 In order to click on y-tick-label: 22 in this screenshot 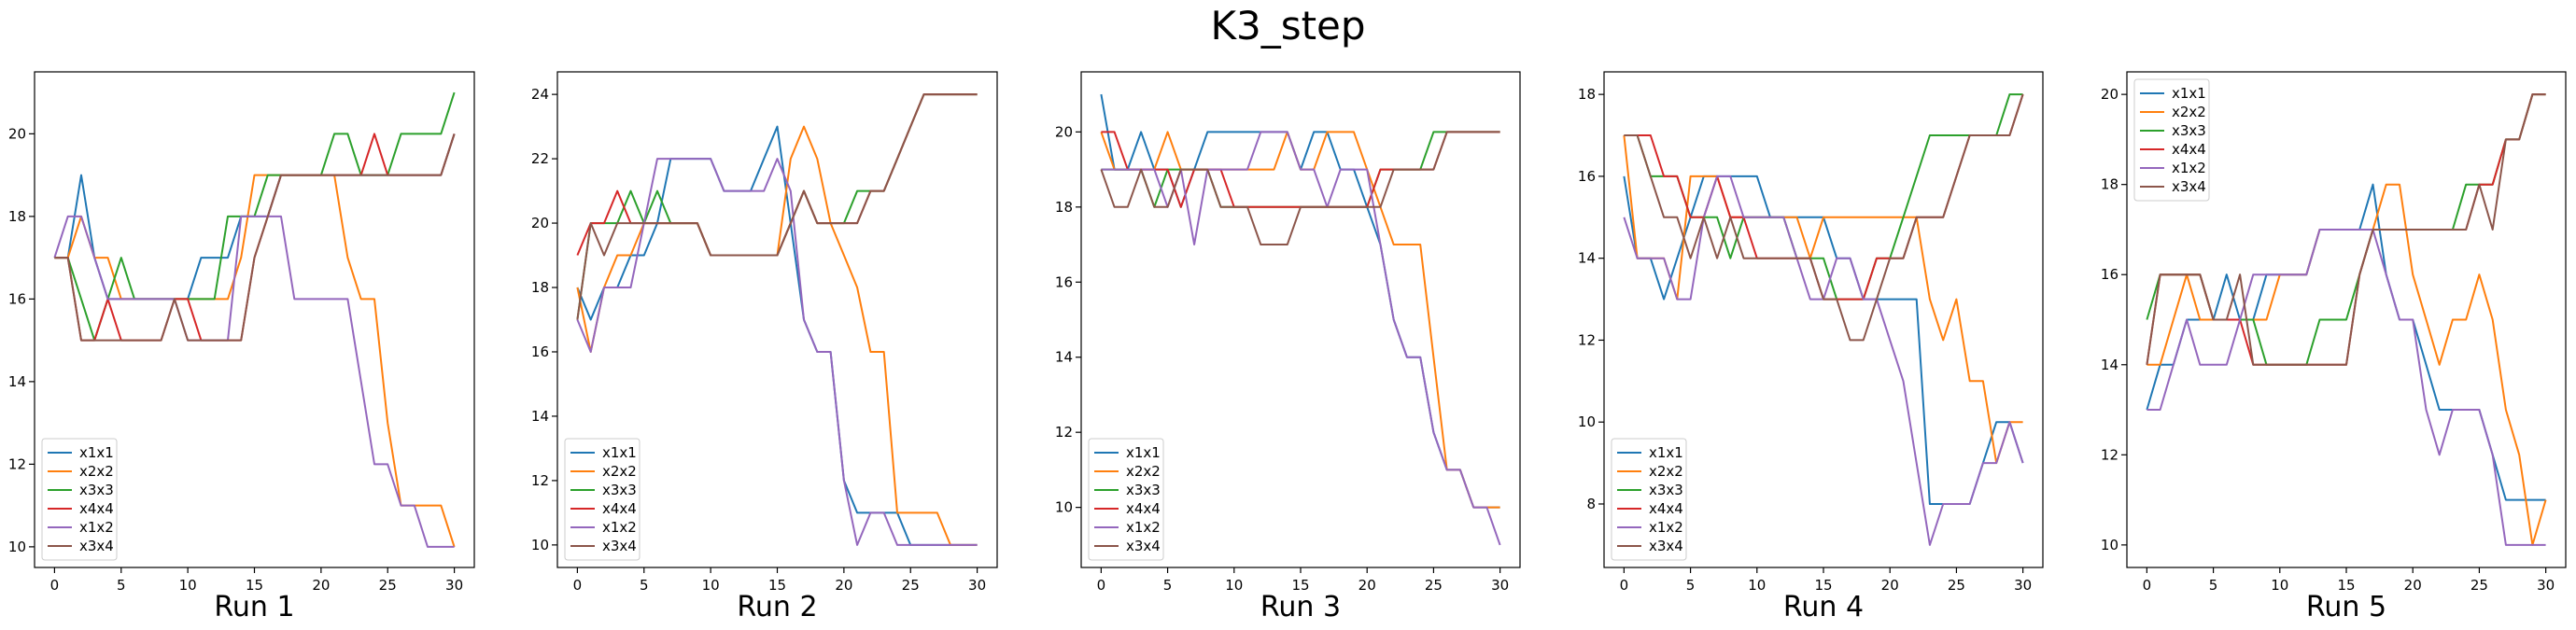, I will do `click(540, 158)`.